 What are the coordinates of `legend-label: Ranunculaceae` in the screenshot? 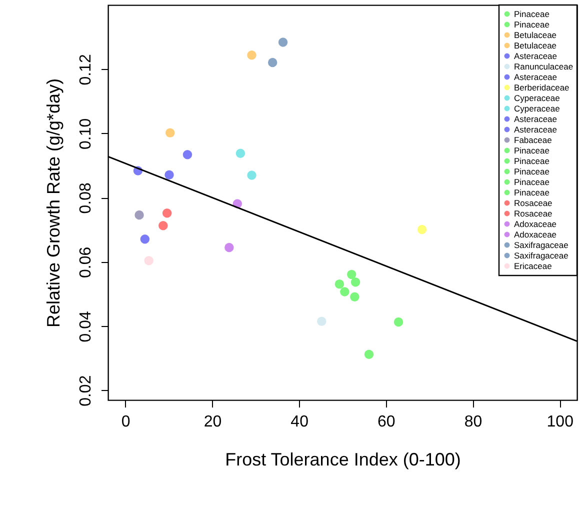 It's located at (544, 67).